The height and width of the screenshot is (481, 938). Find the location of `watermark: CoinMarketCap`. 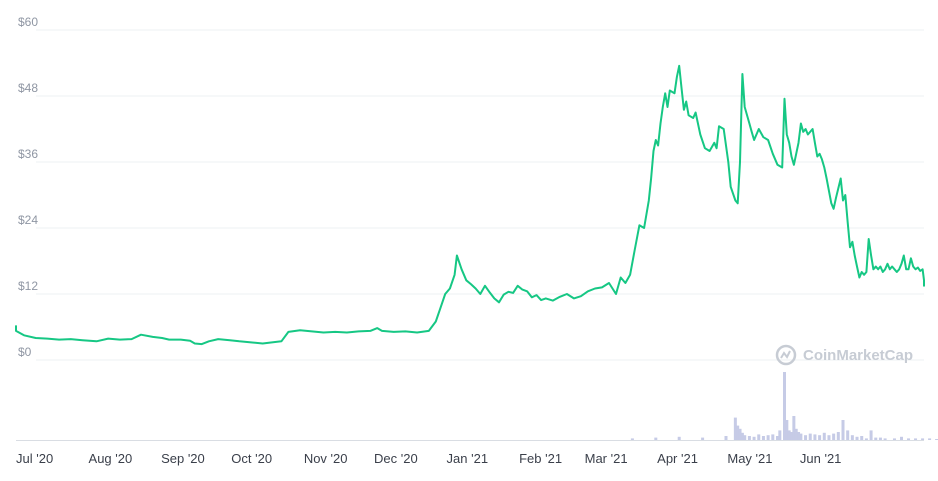

watermark: CoinMarketCap is located at coordinates (844, 355).